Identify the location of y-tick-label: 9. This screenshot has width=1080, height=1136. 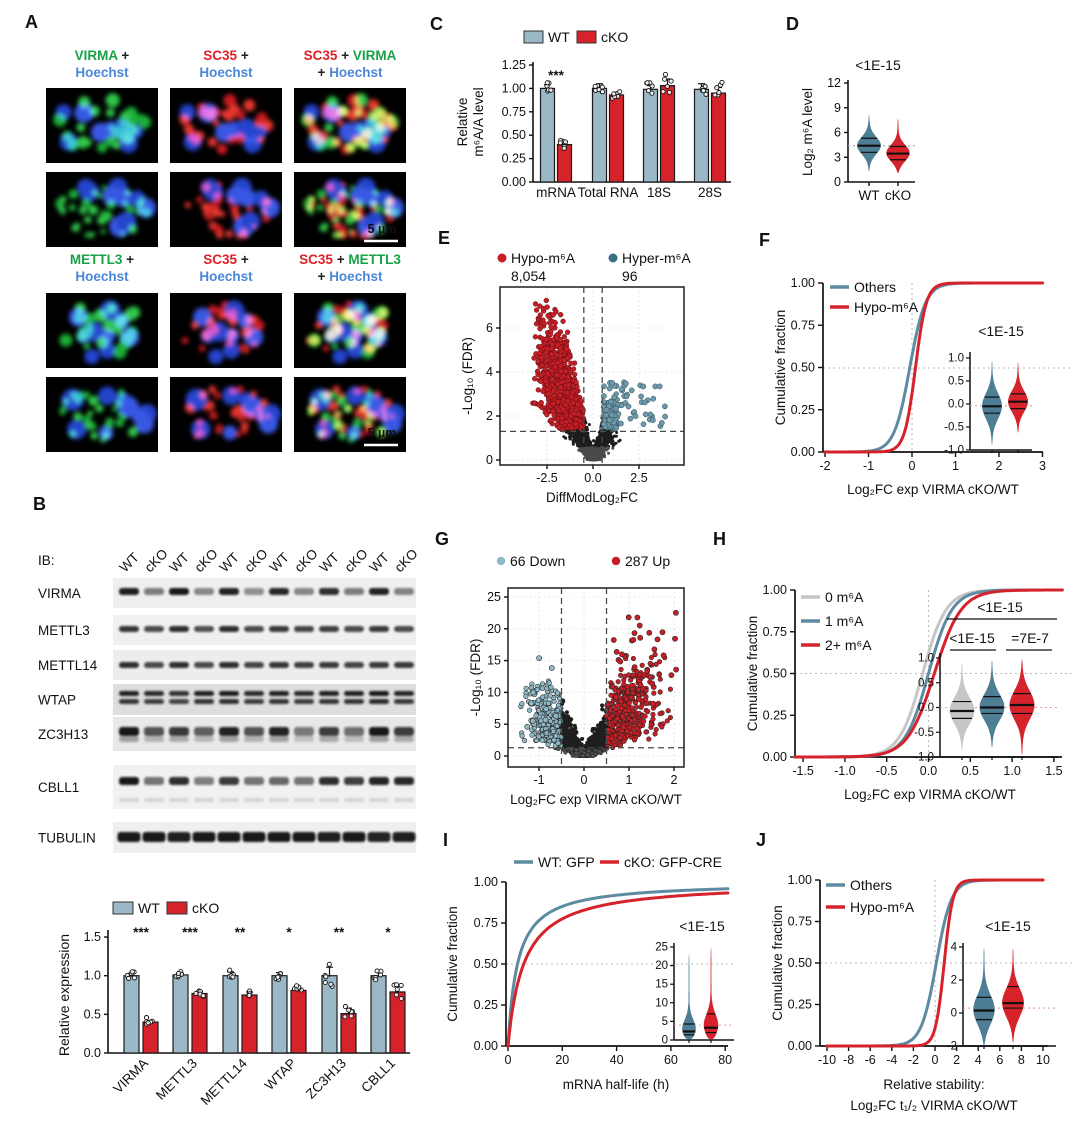
(837, 108).